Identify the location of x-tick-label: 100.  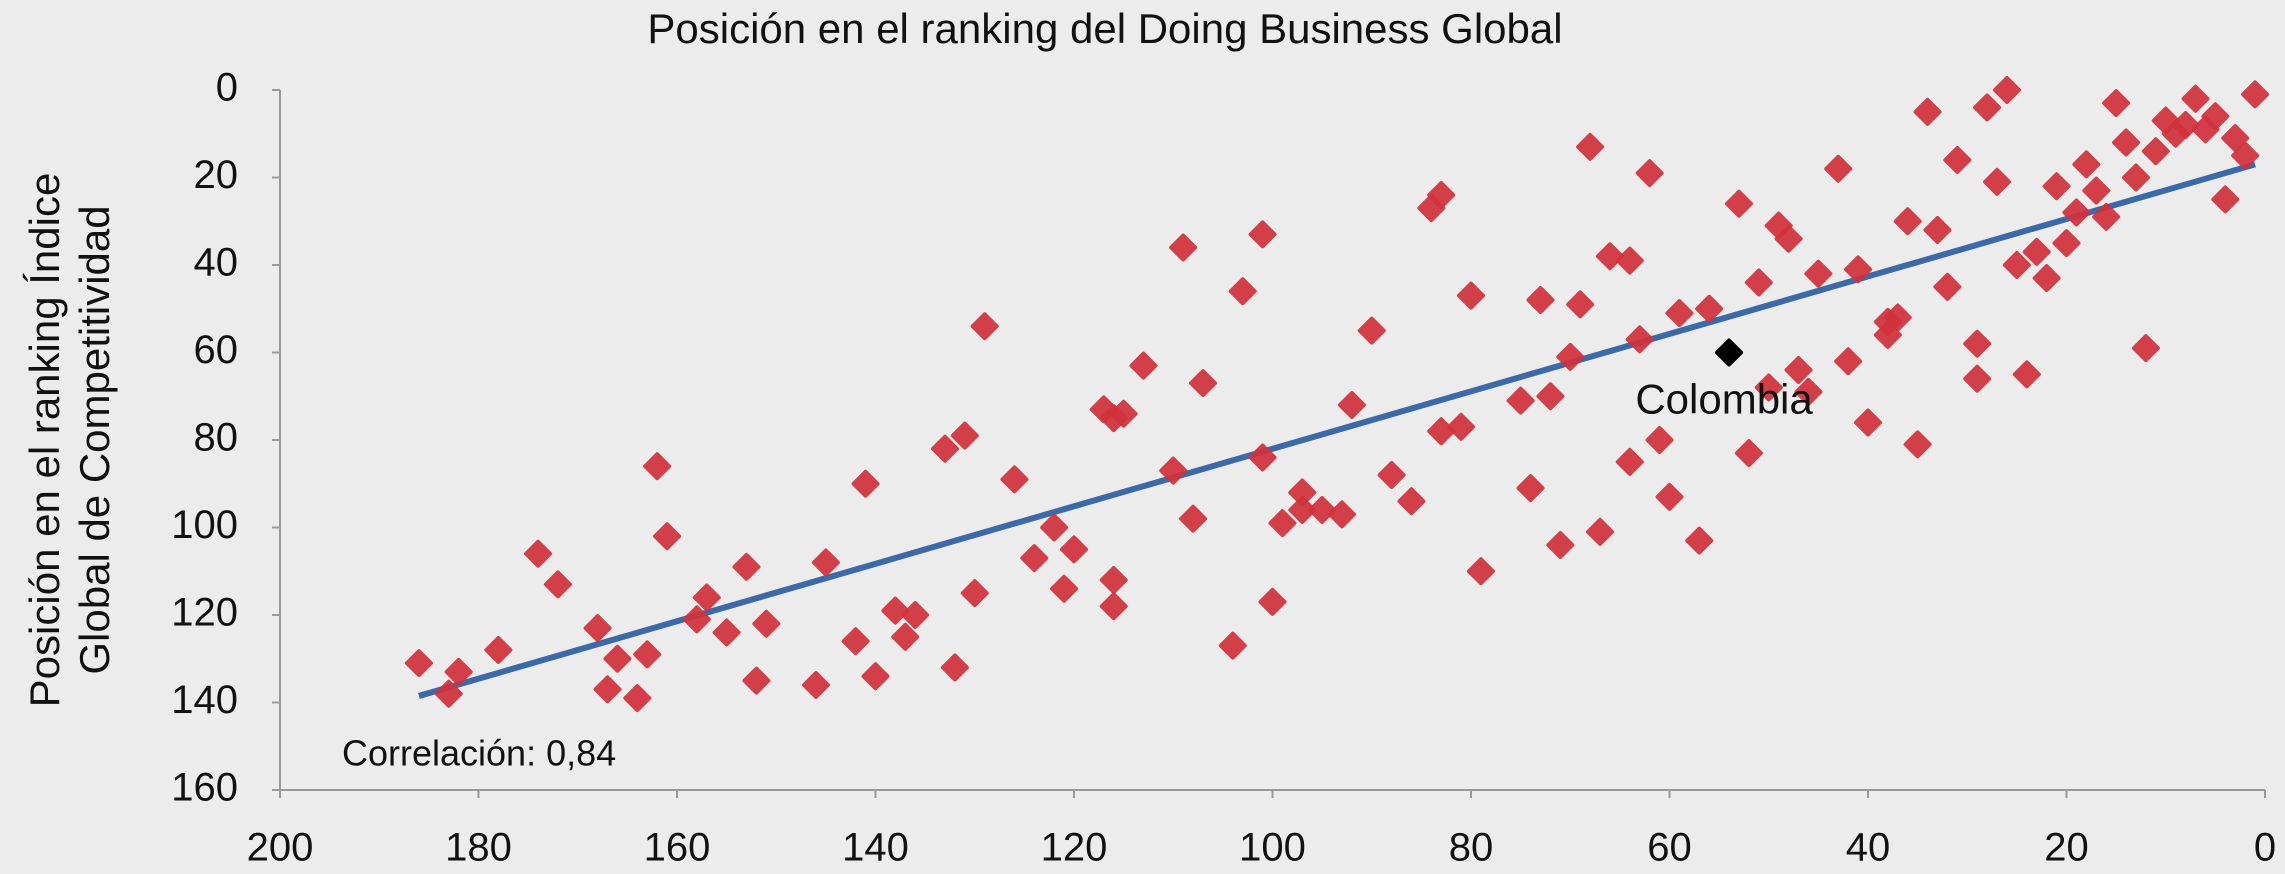
(1272, 847).